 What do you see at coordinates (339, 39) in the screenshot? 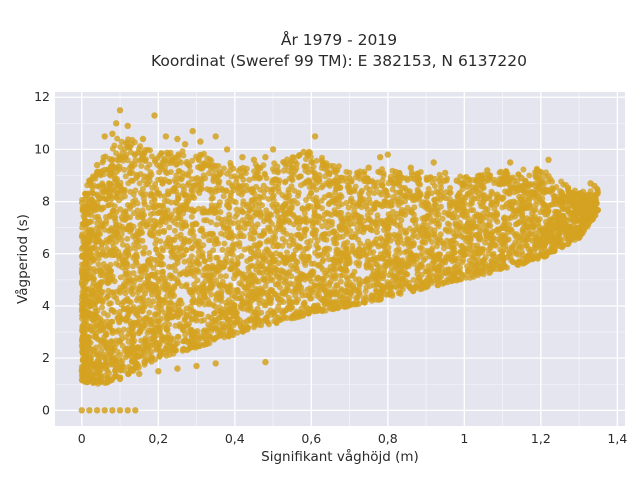
I see `chart-title-line-1: År 1979 - 2019` at bounding box center [339, 39].